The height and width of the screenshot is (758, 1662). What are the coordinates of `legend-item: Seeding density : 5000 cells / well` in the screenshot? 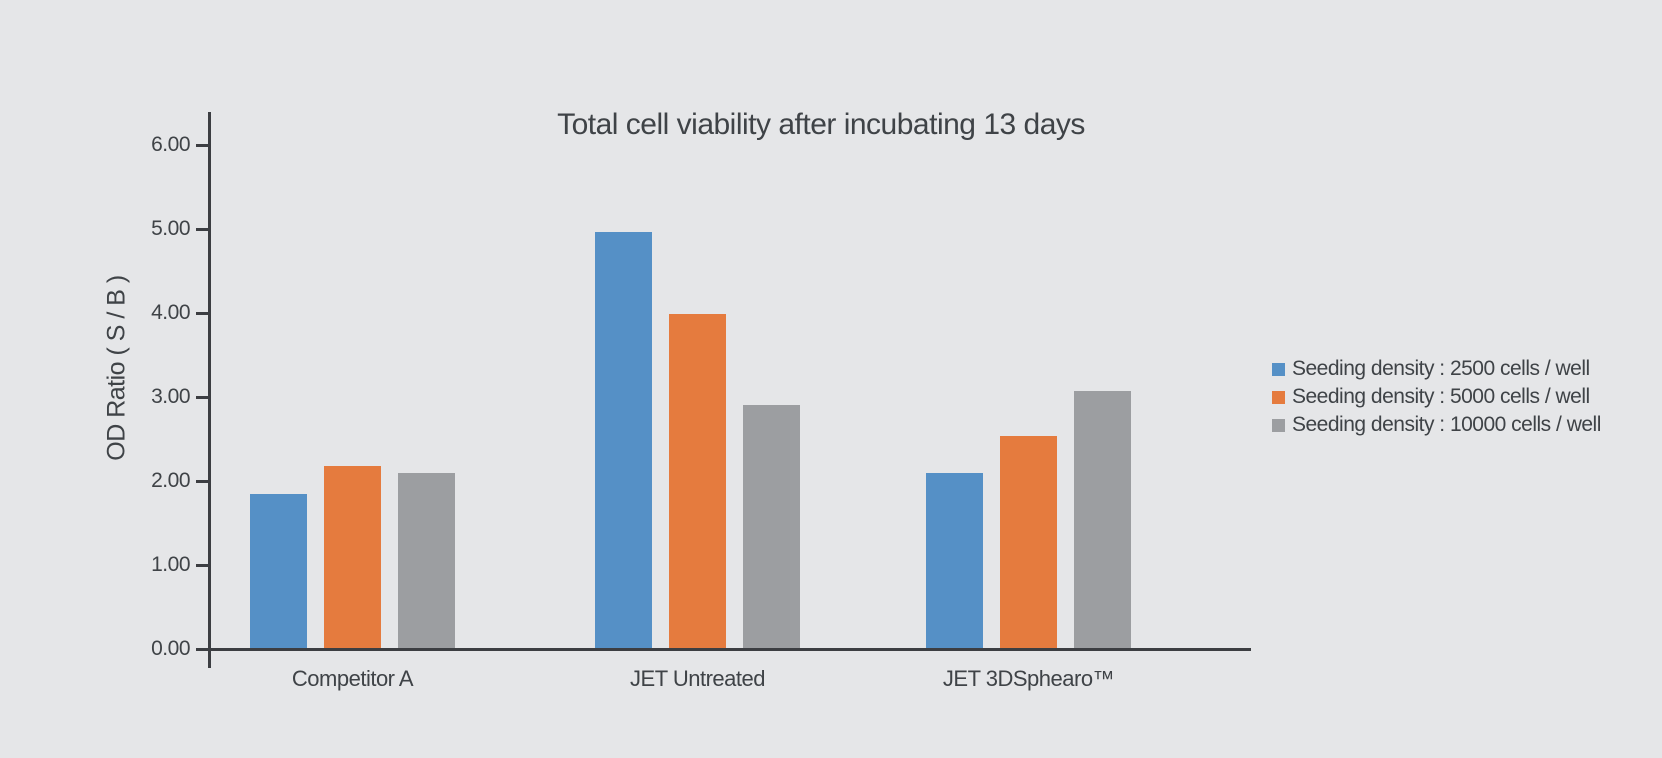 It's located at (1436, 397).